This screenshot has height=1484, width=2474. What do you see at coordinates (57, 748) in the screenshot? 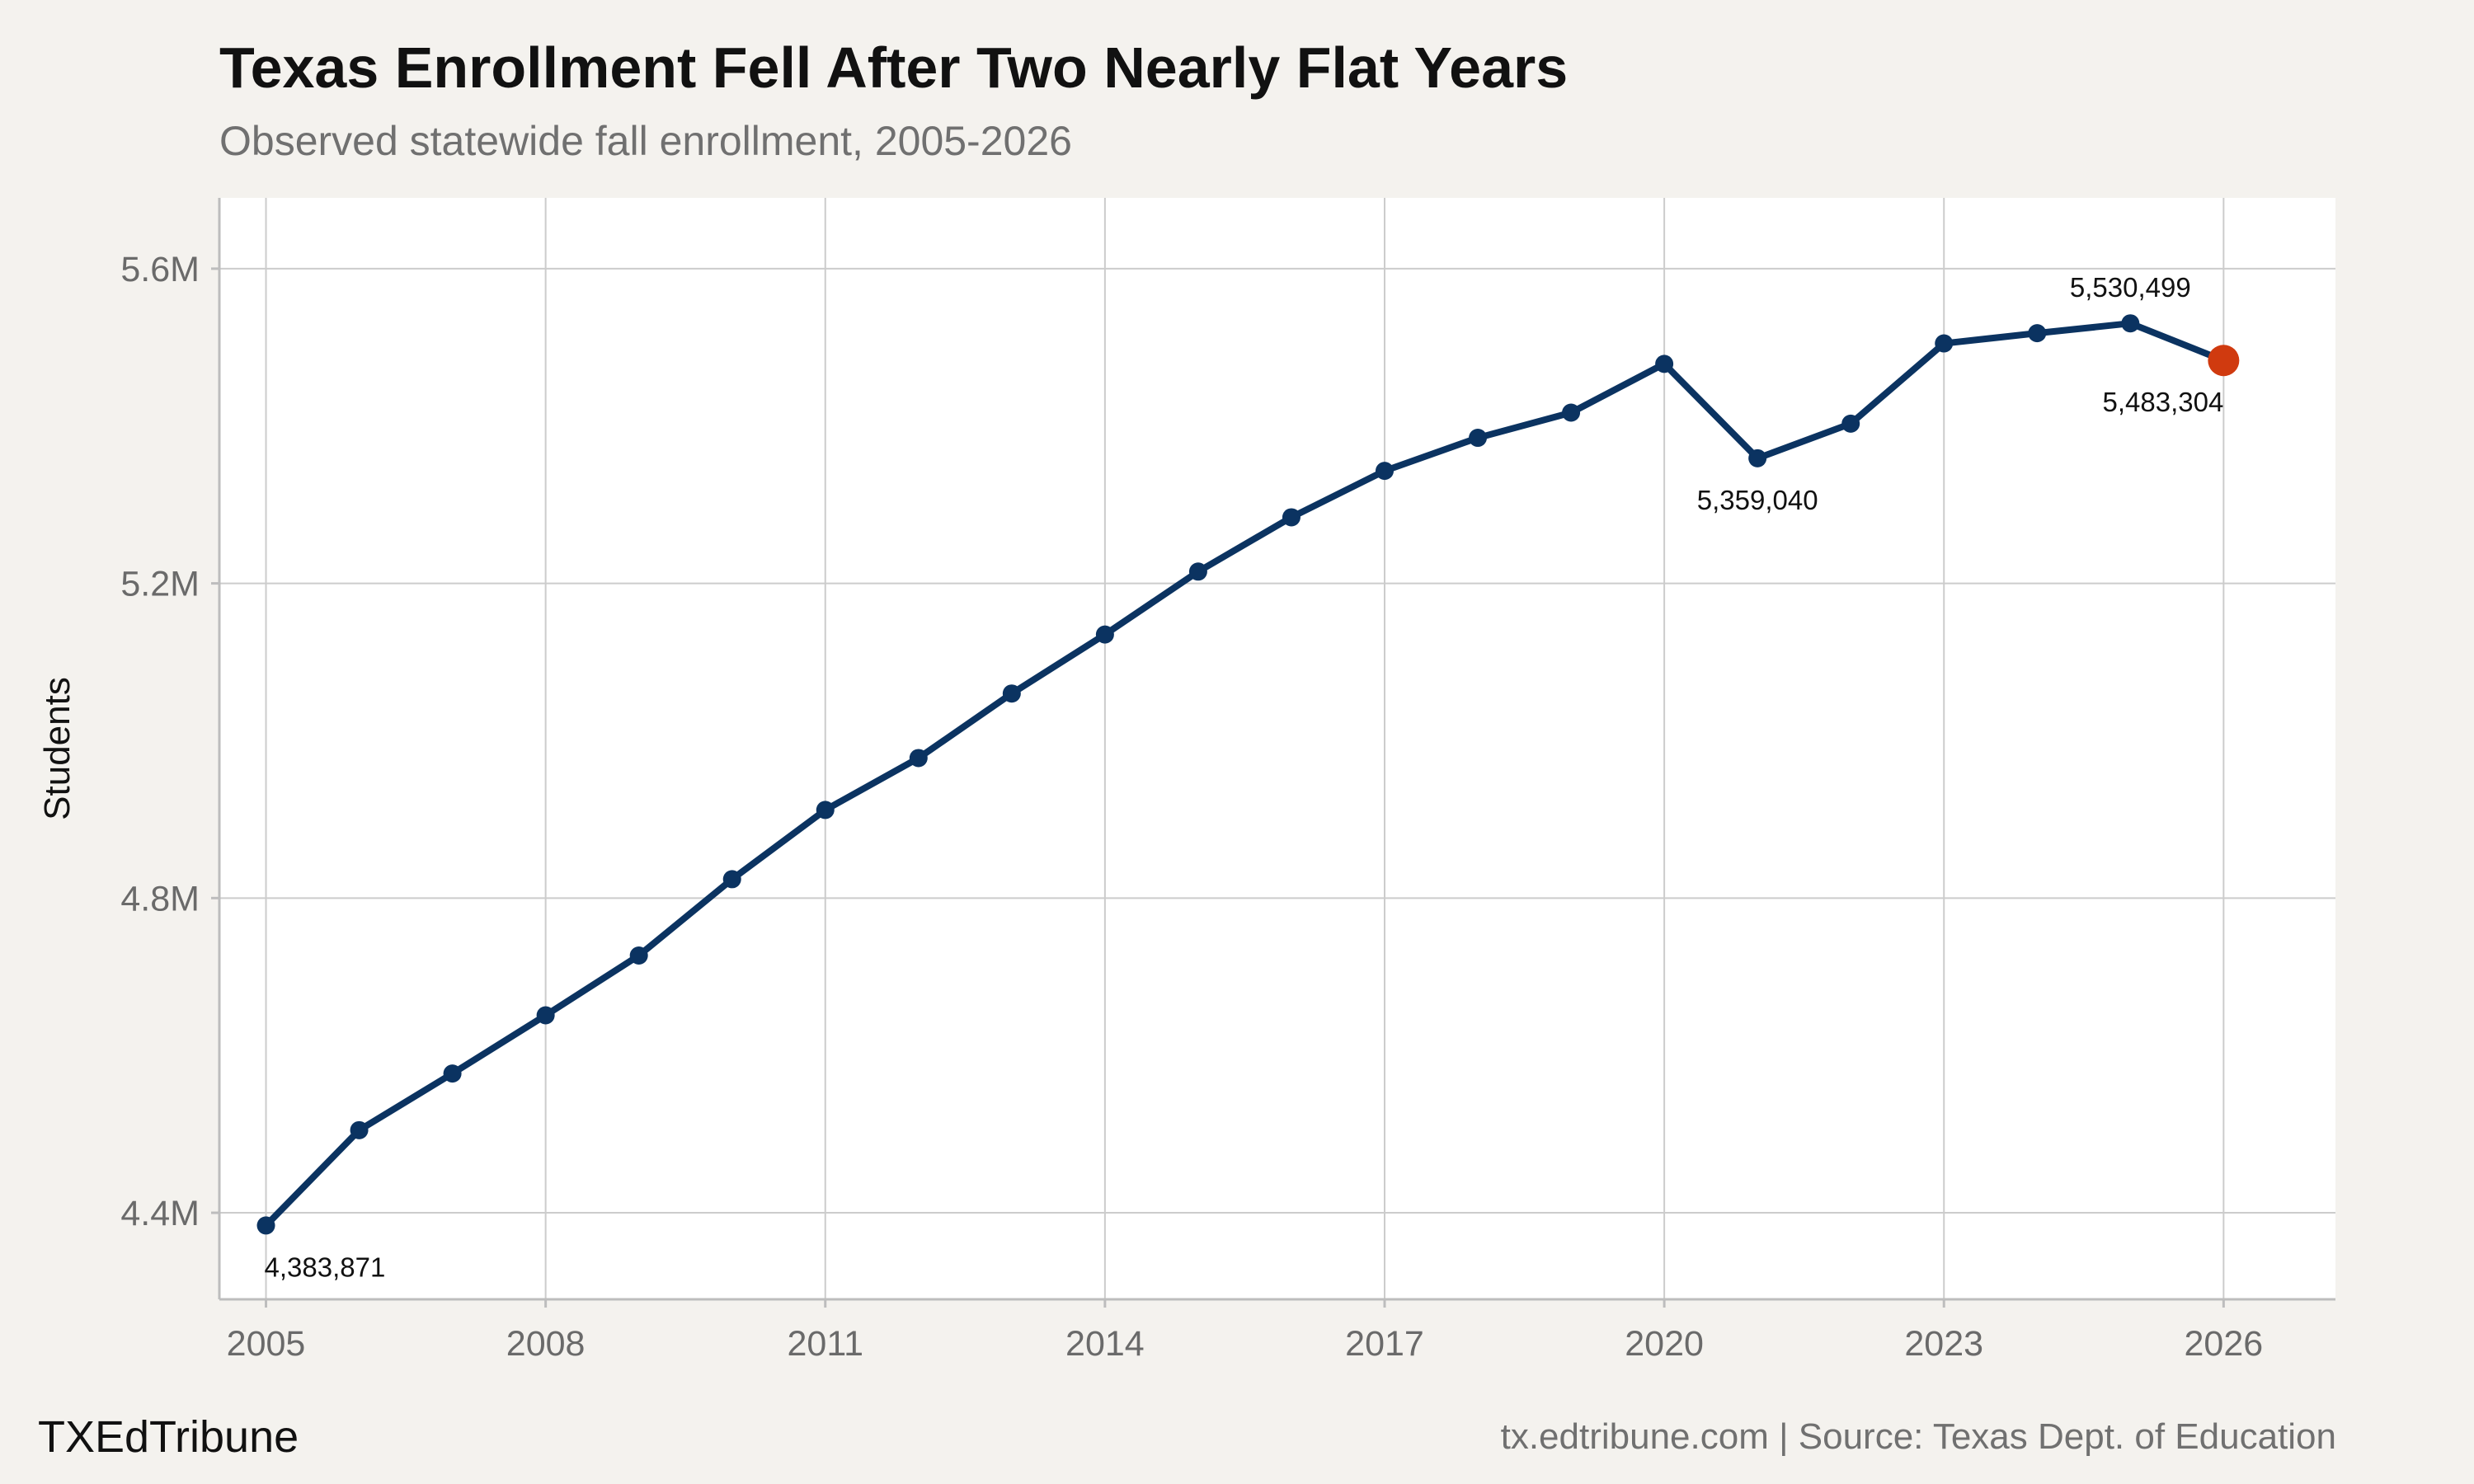
I see `y-axis-title: Students` at bounding box center [57, 748].